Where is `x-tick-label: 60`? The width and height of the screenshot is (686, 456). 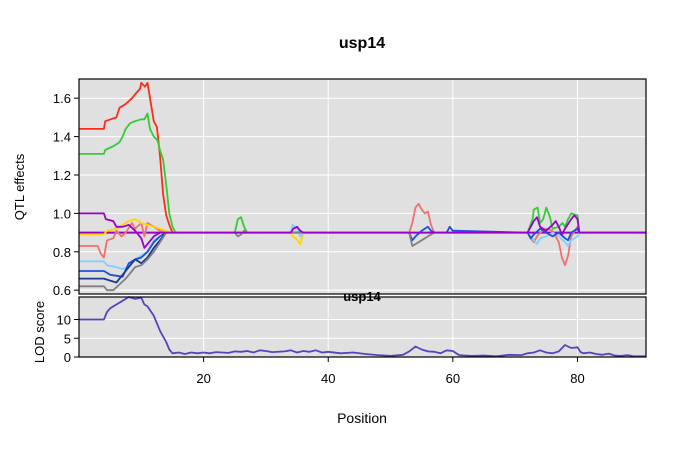
x-tick-label: 60 is located at coordinates (453, 378).